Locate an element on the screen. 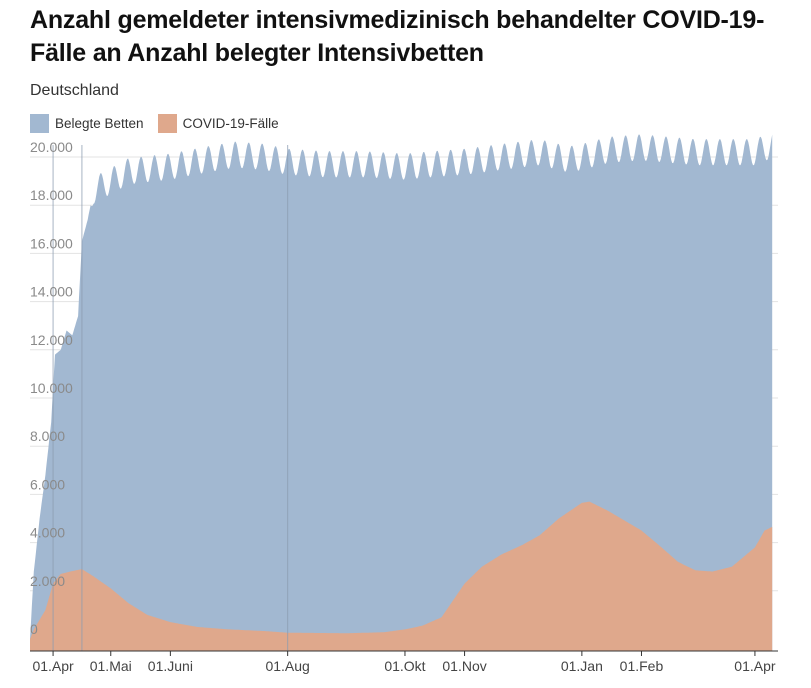  x-tick-label: 01.Jan is located at coordinates (582, 666).